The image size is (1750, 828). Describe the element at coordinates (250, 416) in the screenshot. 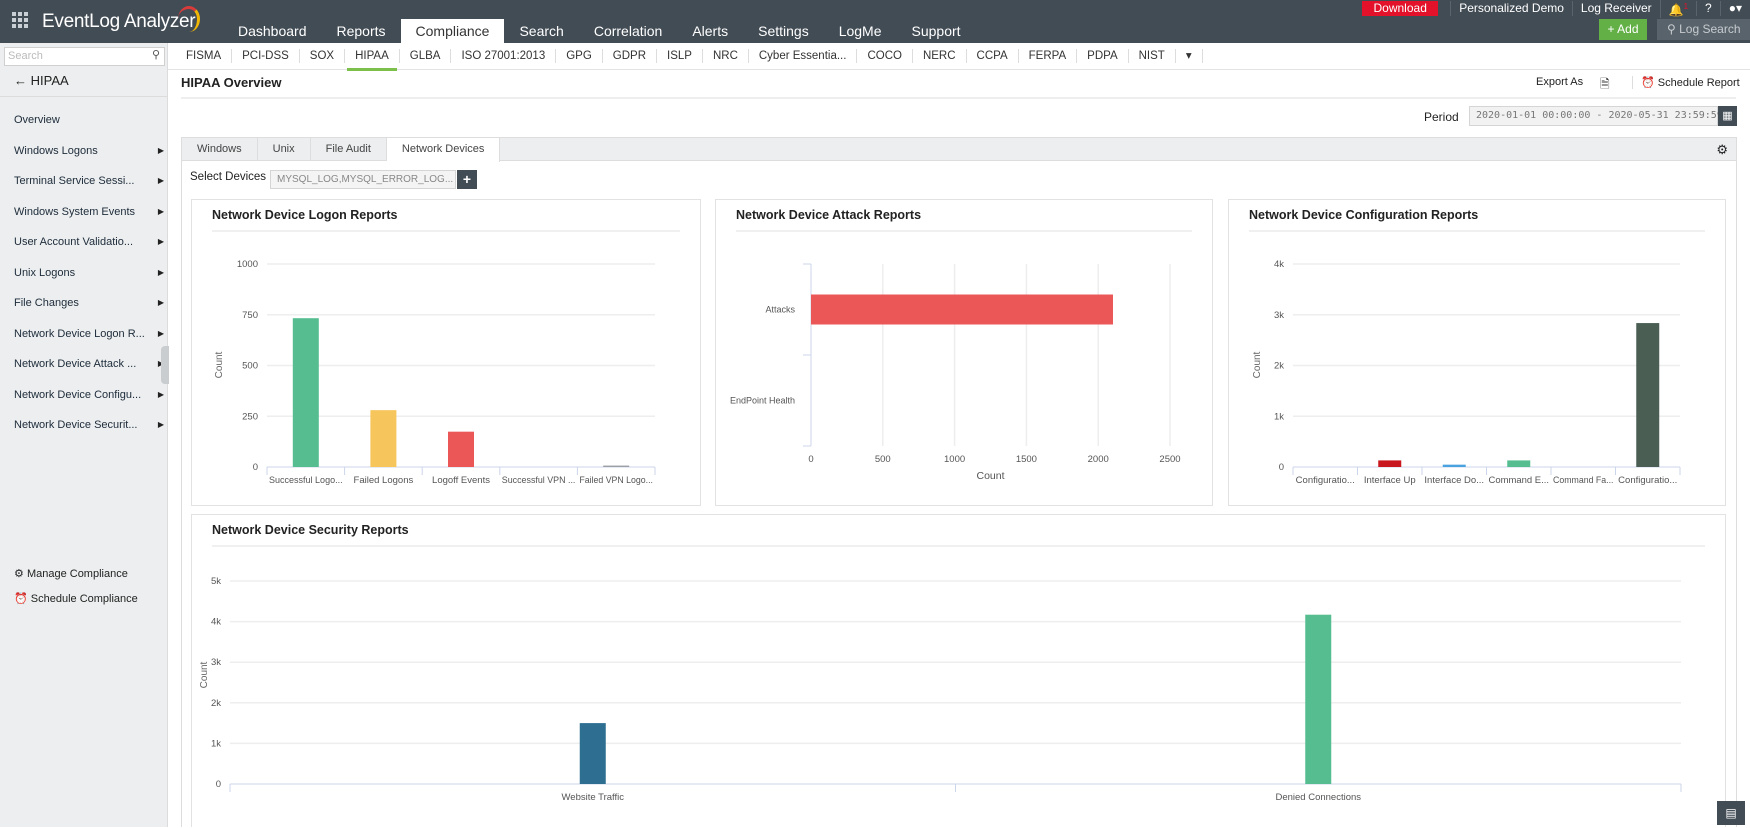

I see `y-tick-label: 250` at that location.